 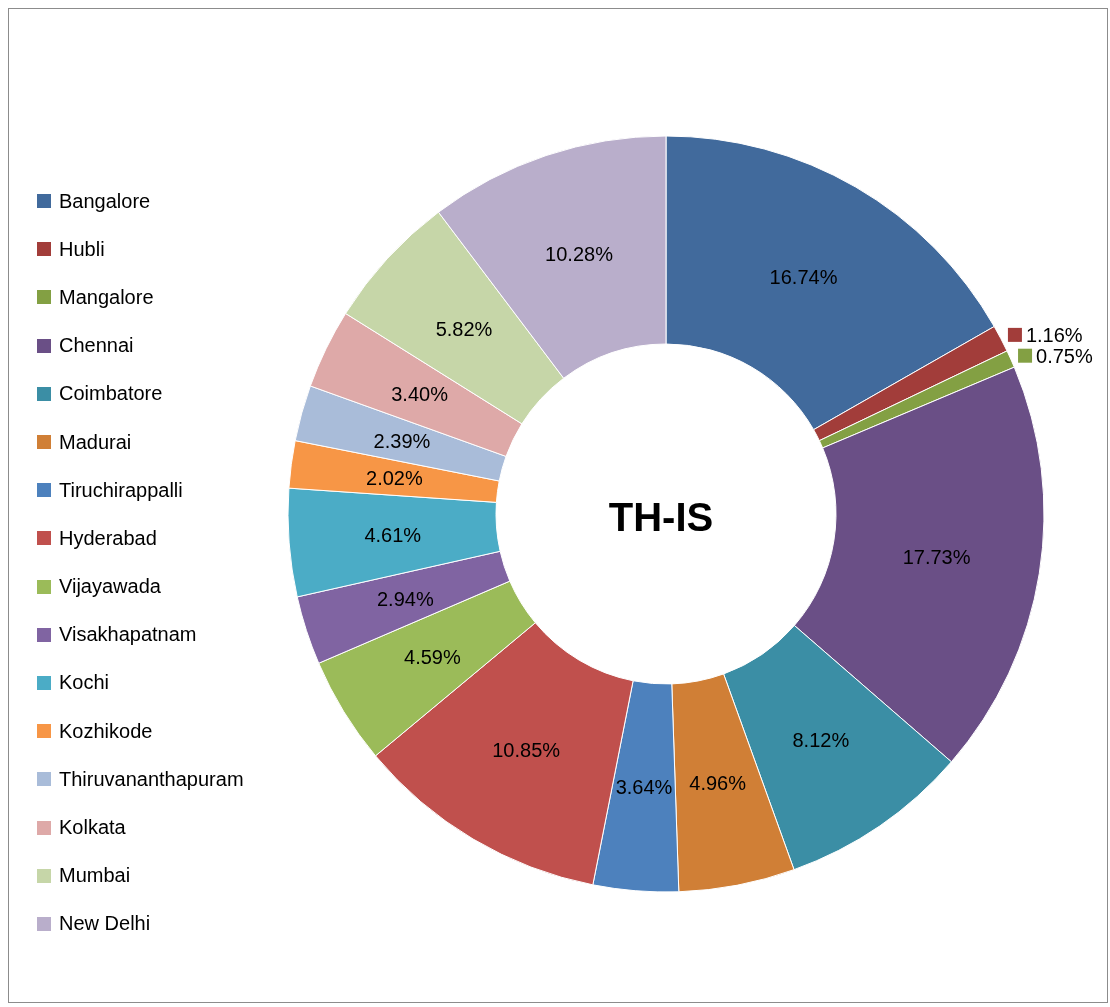 What do you see at coordinates (526, 749) in the screenshot?
I see `data-label: 10.85%` at bounding box center [526, 749].